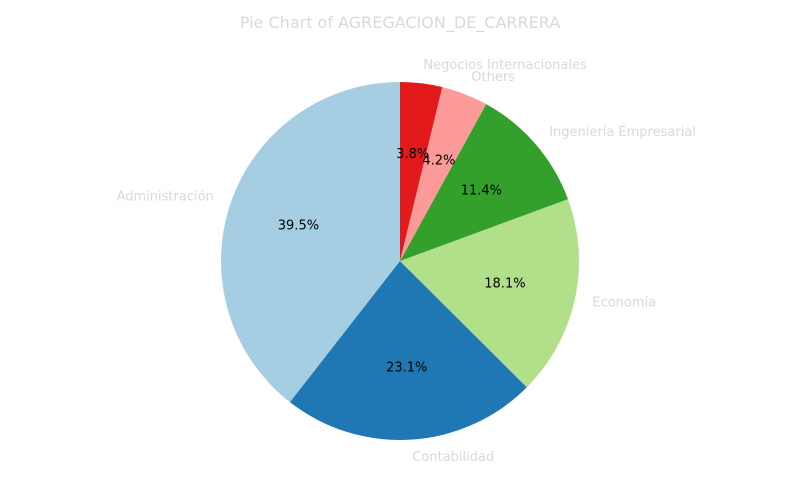 The width and height of the screenshot is (800, 500). Describe the element at coordinates (504, 283) in the screenshot. I see `slice-percent-economia: 18.1%` at that location.